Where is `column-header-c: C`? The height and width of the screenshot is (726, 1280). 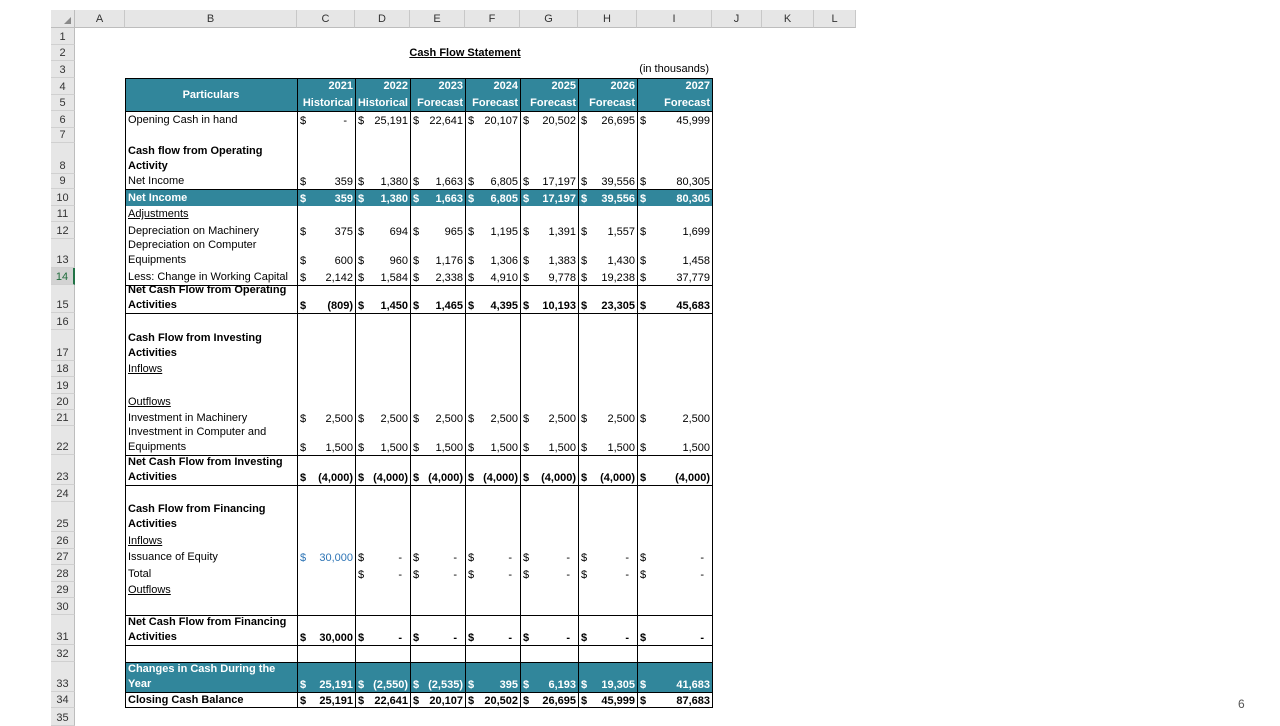
column-header-c: C is located at coordinates (326, 19).